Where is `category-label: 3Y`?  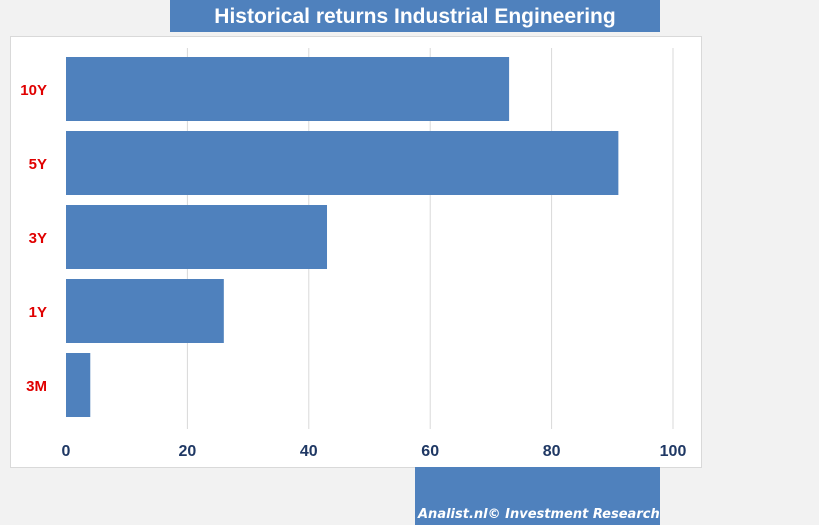
category-label: 3Y is located at coordinates (38, 238).